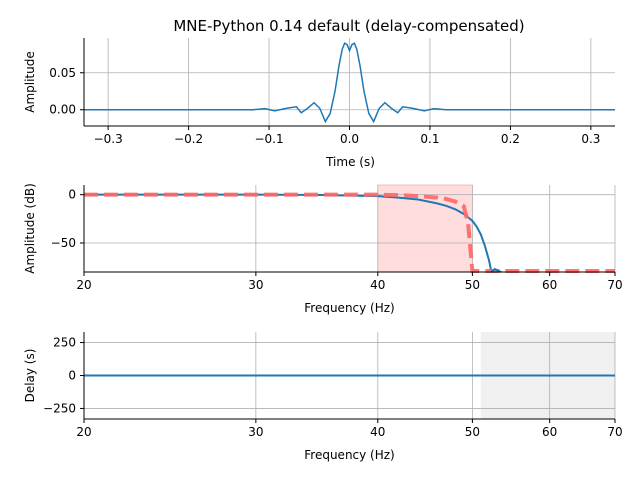  Describe the element at coordinates (349, 139) in the screenshot. I see `x-tick-label: 0.0` at that location.